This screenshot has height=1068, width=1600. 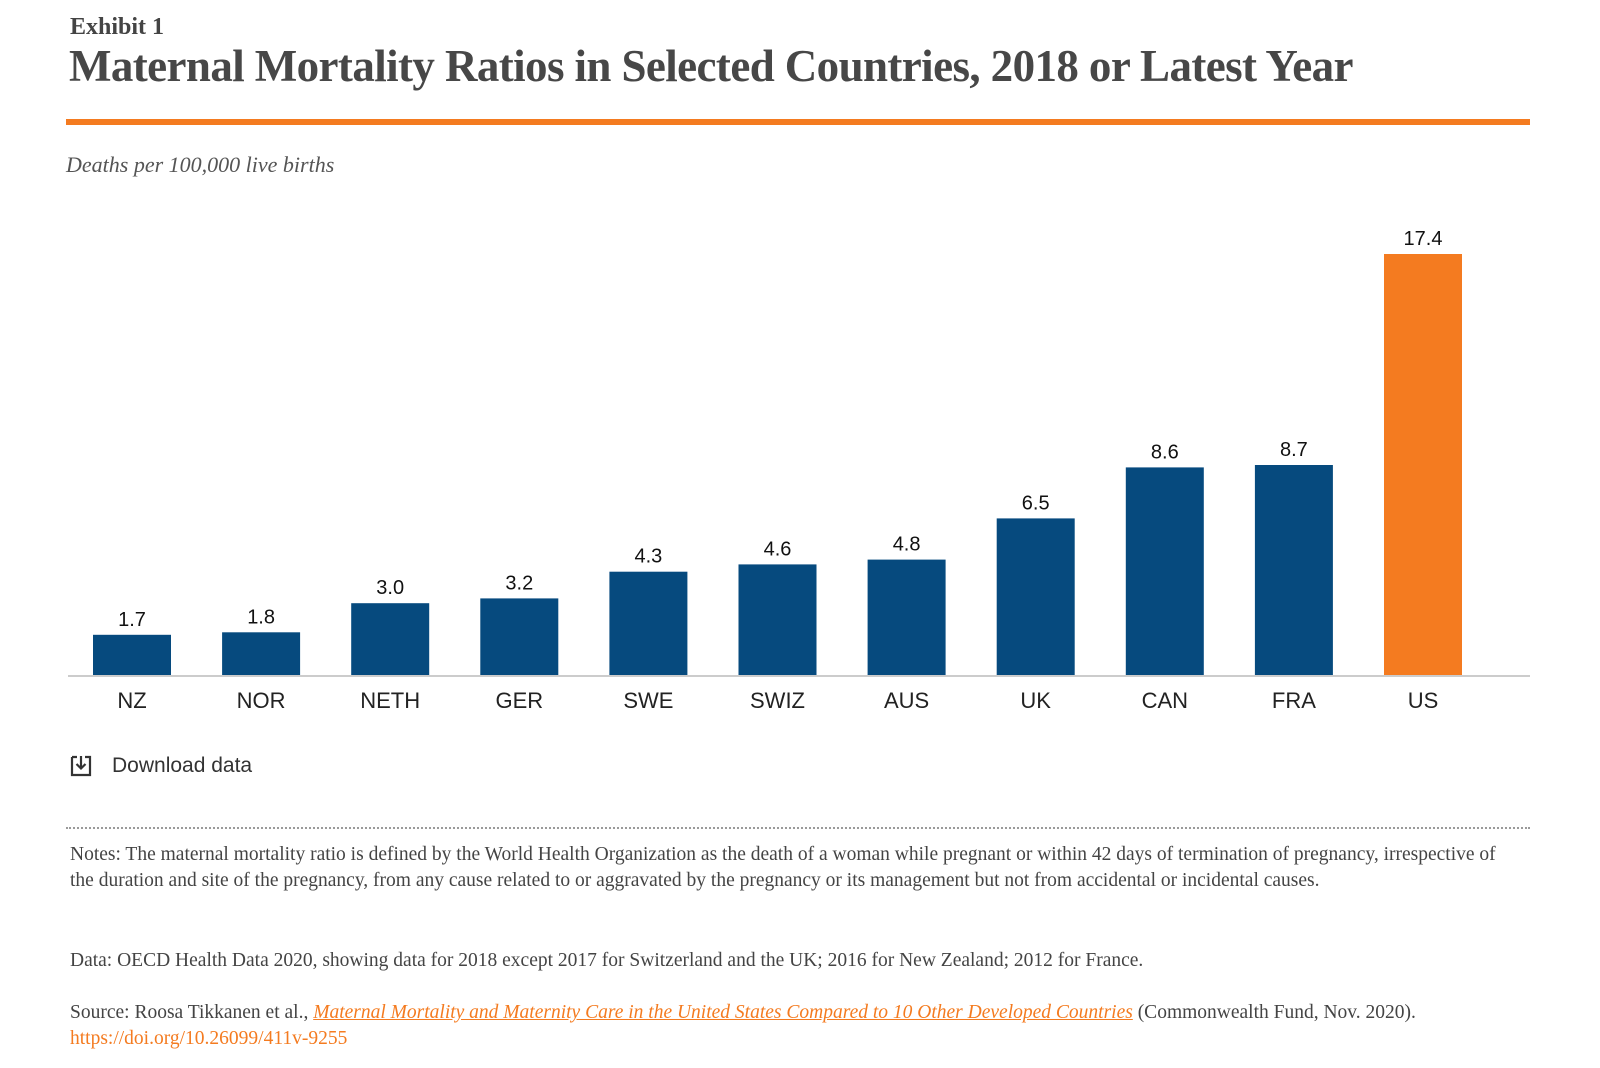 What do you see at coordinates (648, 623) in the screenshot?
I see `bar-swe` at bounding box center [648, 623].